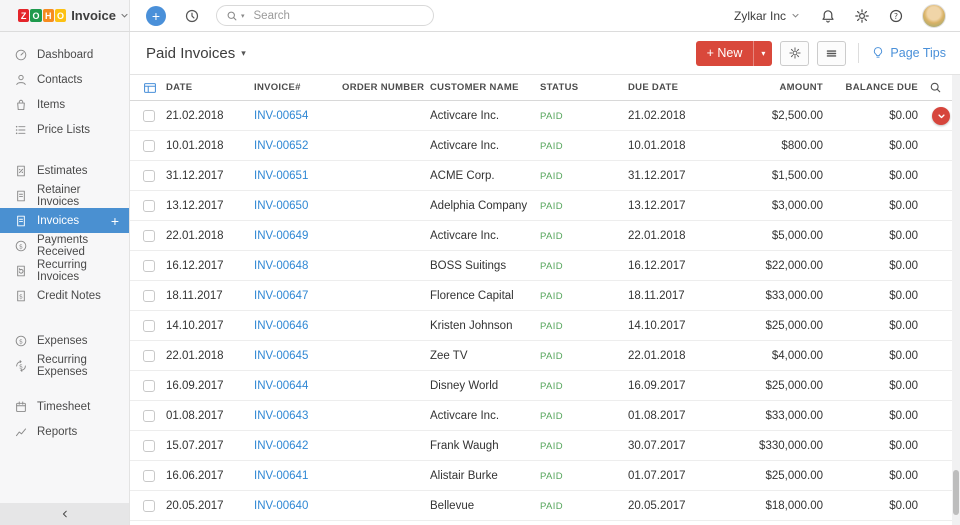 The image size is (960, 525). I want to click on cell-customer: Adelphia Company, so click(479, 205).